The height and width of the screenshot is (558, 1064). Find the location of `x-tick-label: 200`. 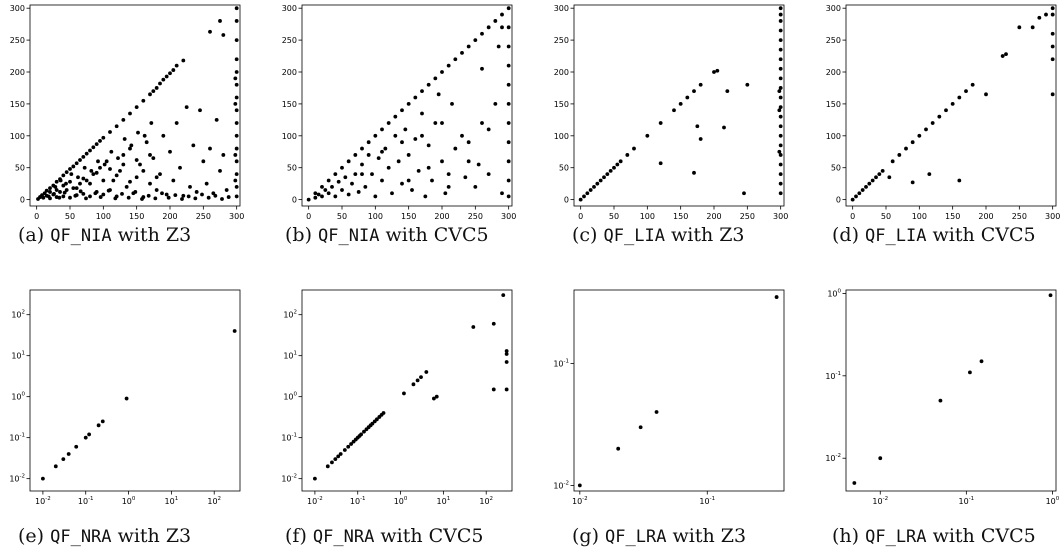

x-tick-label: 200 is located at coordinates (169, 216).